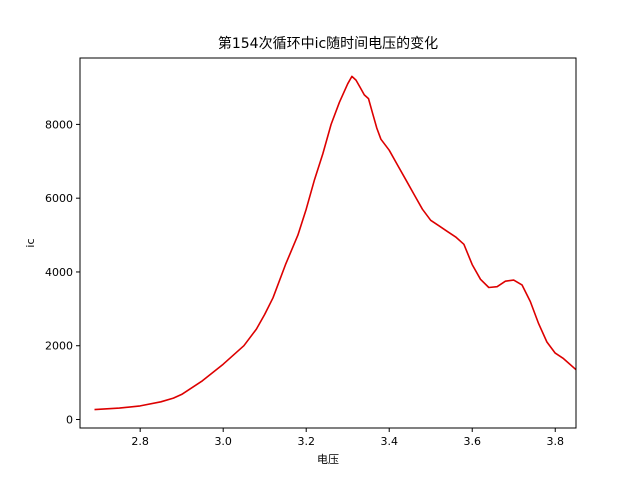  What do you see at coordinates (223, 441) in the screenshot?
I see `x-tick-label: 3.0` at bounding box center [223, 441].